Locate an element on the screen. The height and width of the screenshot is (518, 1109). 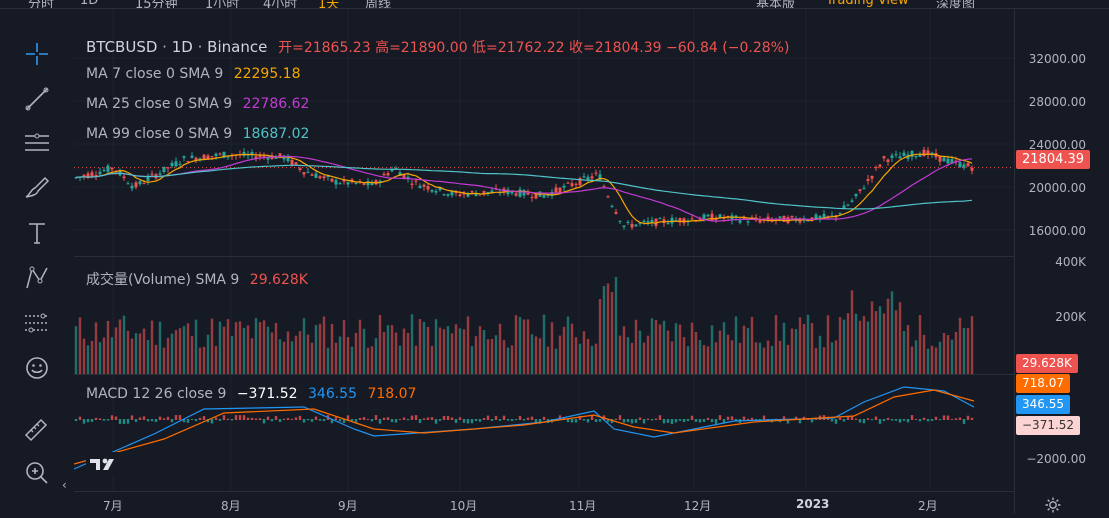
collapse-arrow-icon: ‹ is located at coordinates (64, 485).